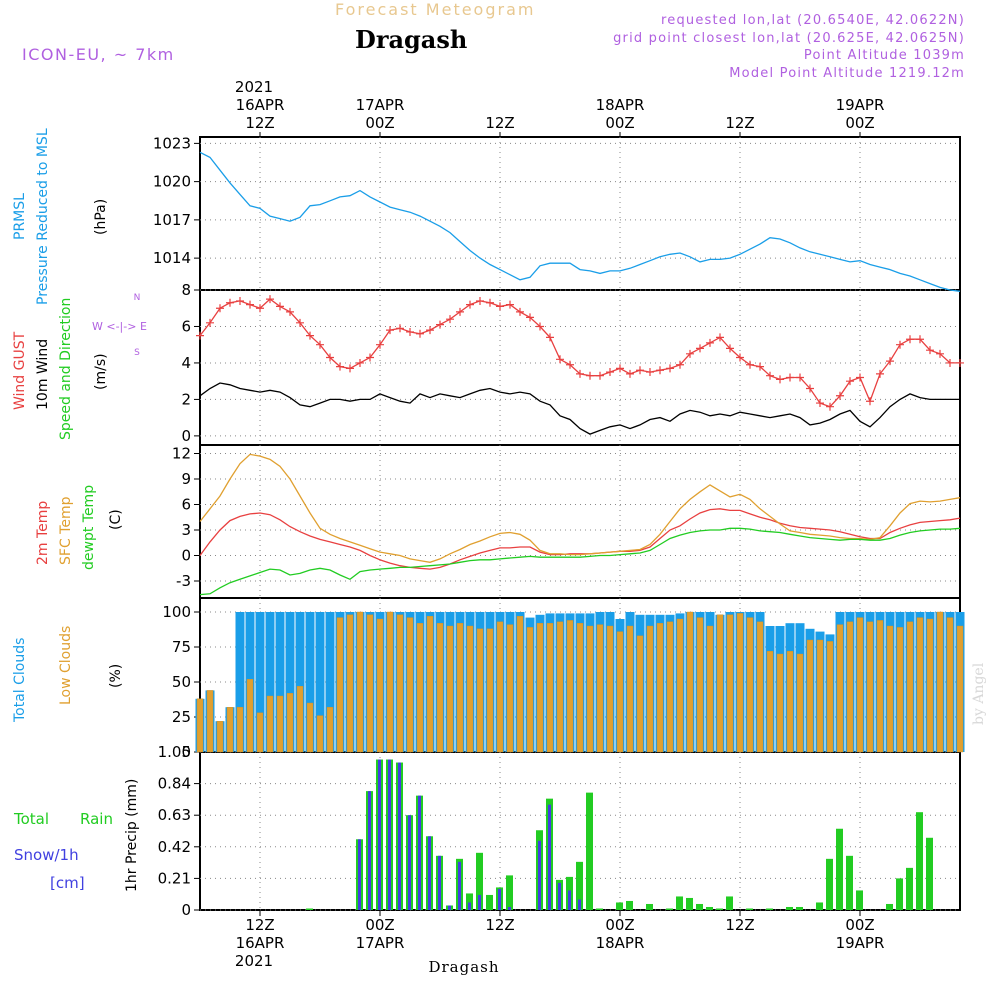 The width and height of the screenshot is (1000, 1000). Describe the element at coordinates (174, 815) in the screenshot. I see `precip-ytick-label: 0.63` at that location.